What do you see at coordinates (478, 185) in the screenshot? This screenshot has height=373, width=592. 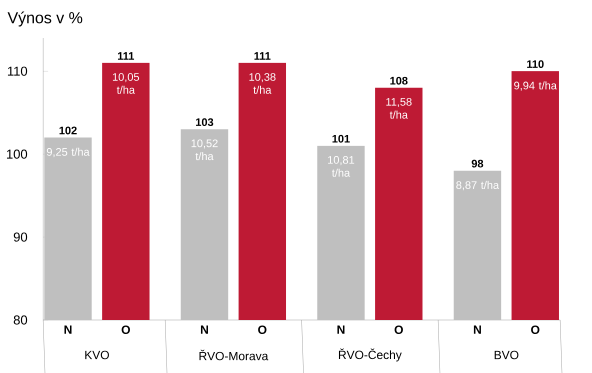 I see `annotation: 8,87 t/ha` at bounding box center [478, 185].